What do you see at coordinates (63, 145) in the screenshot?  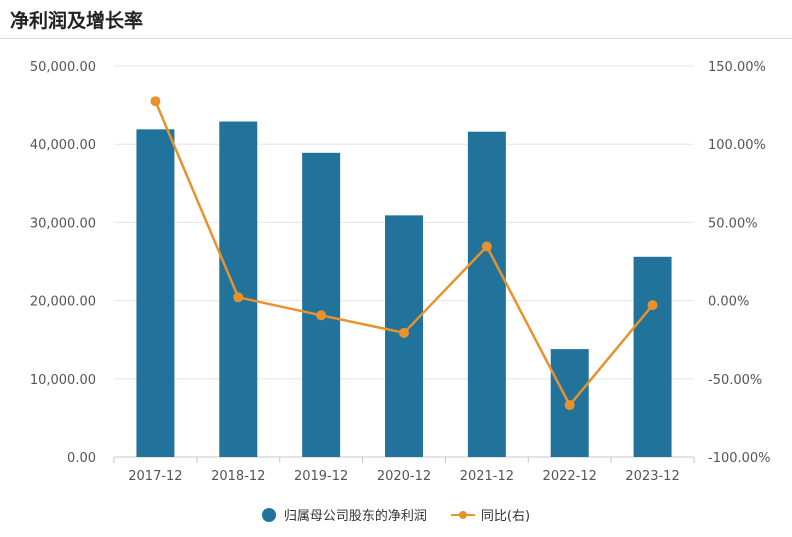 I see `y-left-tick-label: 40,000.00` at bounding box center [63, 145].